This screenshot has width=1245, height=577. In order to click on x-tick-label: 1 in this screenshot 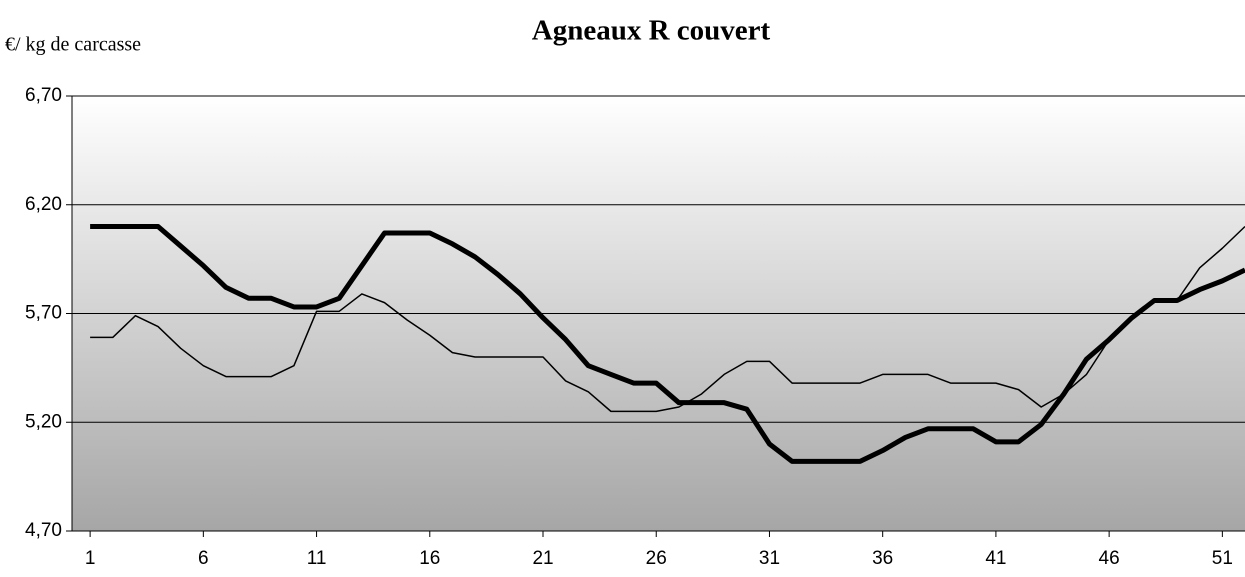, I will do `click(90, 558)`.